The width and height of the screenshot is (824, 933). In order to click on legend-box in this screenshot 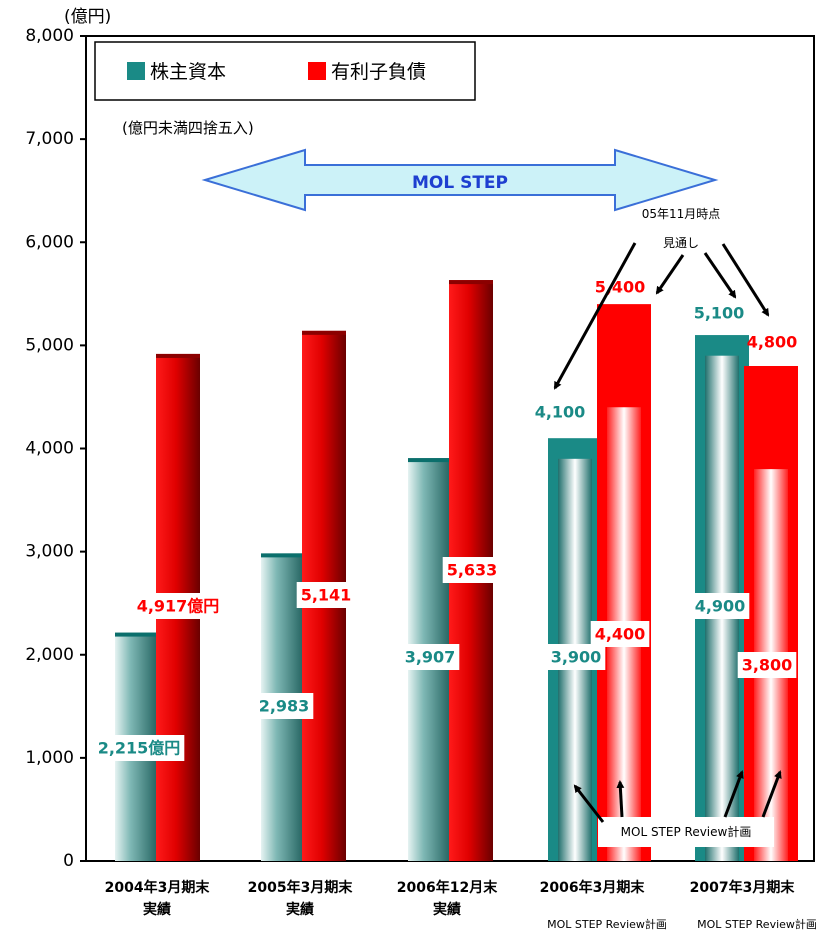, I will do `click(285, 71)`.